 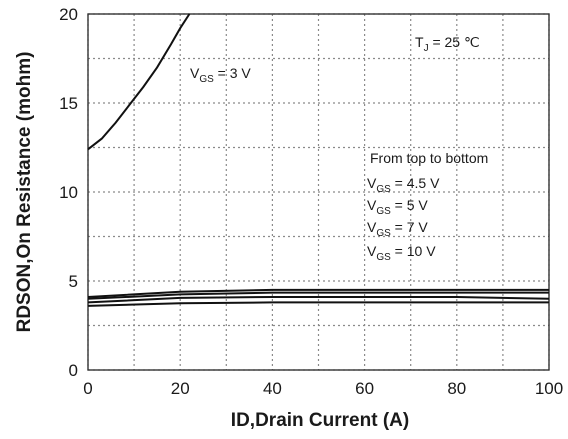 I want to click on y-tick-label: 10, so click(x=68, y=192).